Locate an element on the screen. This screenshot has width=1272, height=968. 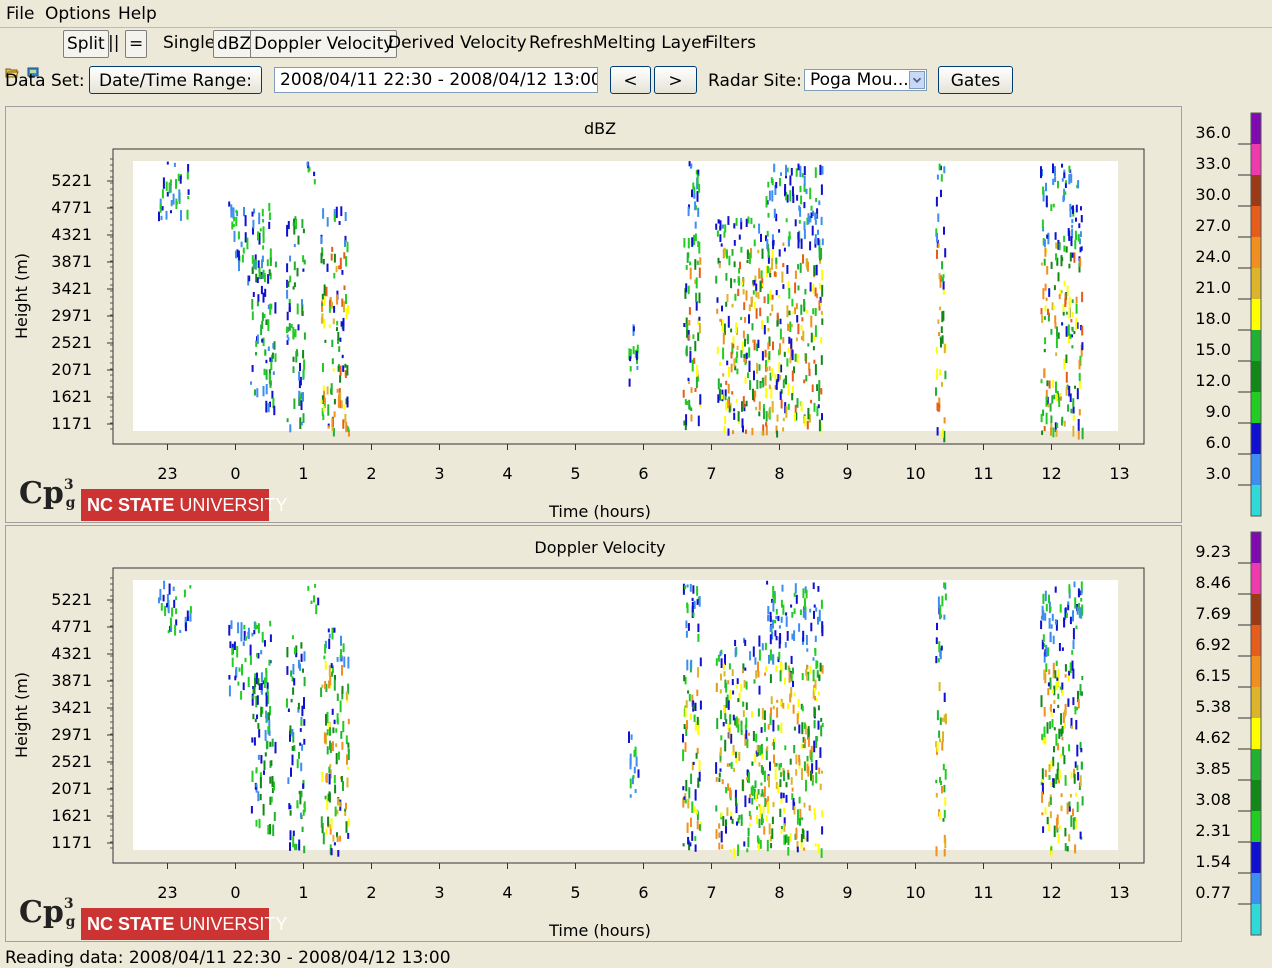
chevron-down-icon is located at coordinates (917, 80).